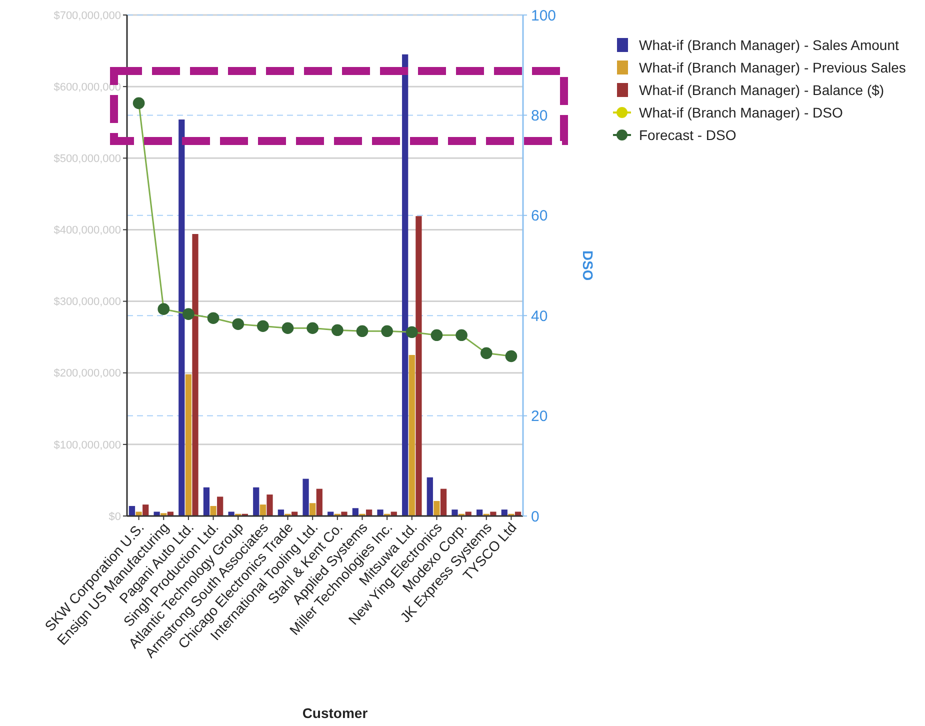 This screenshot has height=726, width=925. Describe the element at coordinates (741, 112) in the screenshot. I see `legend-label: What-if (Branch Manager) - DSO` at that location.